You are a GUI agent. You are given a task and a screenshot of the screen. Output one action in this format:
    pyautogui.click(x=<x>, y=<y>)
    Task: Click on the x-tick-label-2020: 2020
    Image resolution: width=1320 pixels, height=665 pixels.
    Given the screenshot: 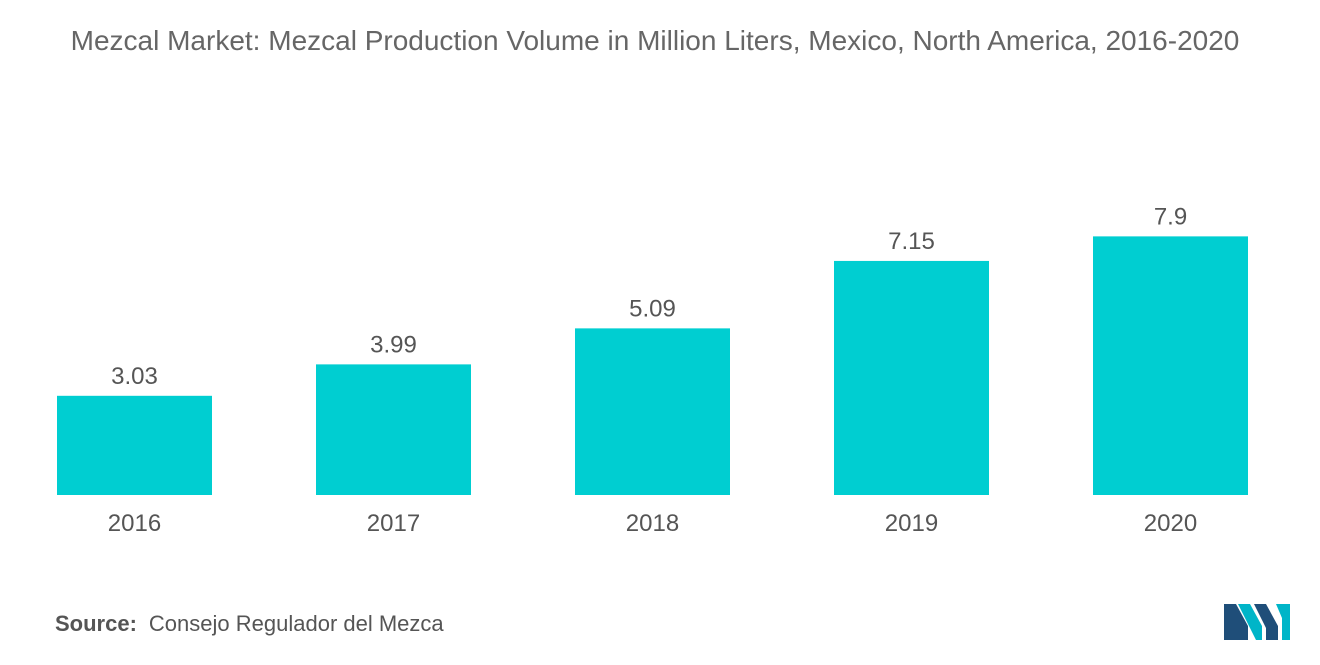 What is the action you would take?
    pyautogui.click(x=1170, y=523)
    